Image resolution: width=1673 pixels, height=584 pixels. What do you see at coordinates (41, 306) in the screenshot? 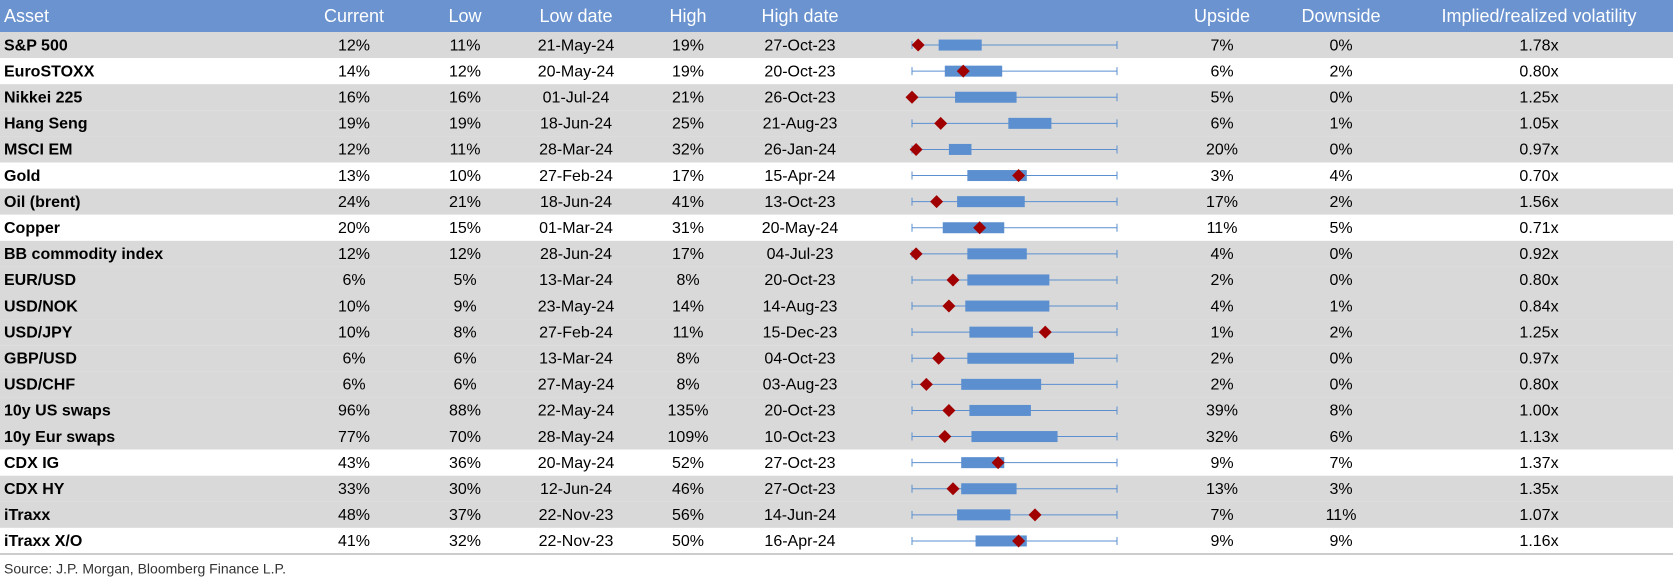
I see `asset-name: USD/NOK` at bounding box center [41, 306].